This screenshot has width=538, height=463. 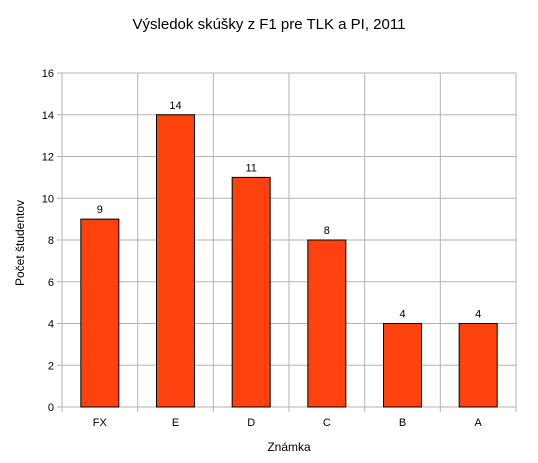 I want to click on chart-title: Výsledok skúšky z F1 pre TLK a PI, 2011, so click(x=269, y=24).